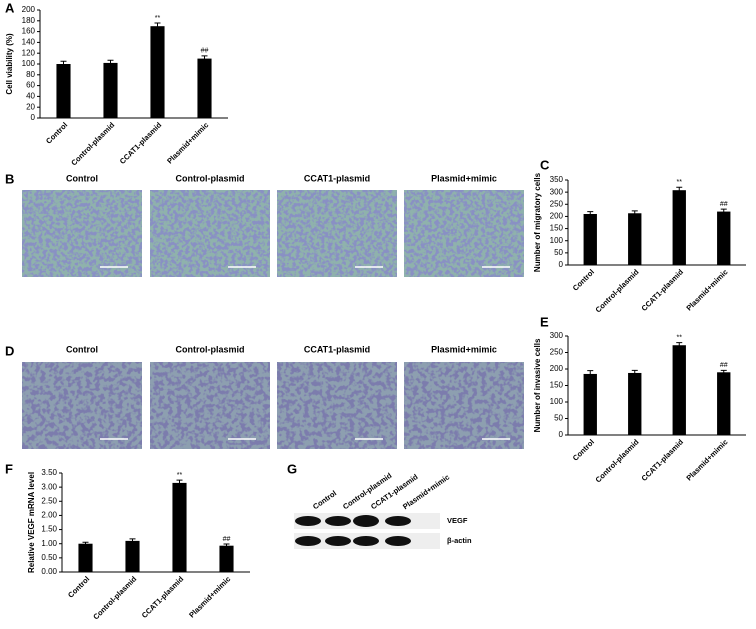  What do you see at coordinates (49, 571) in the screenshot?
I see `y-tick-label: 0.00` at bounding box center [49, 571].